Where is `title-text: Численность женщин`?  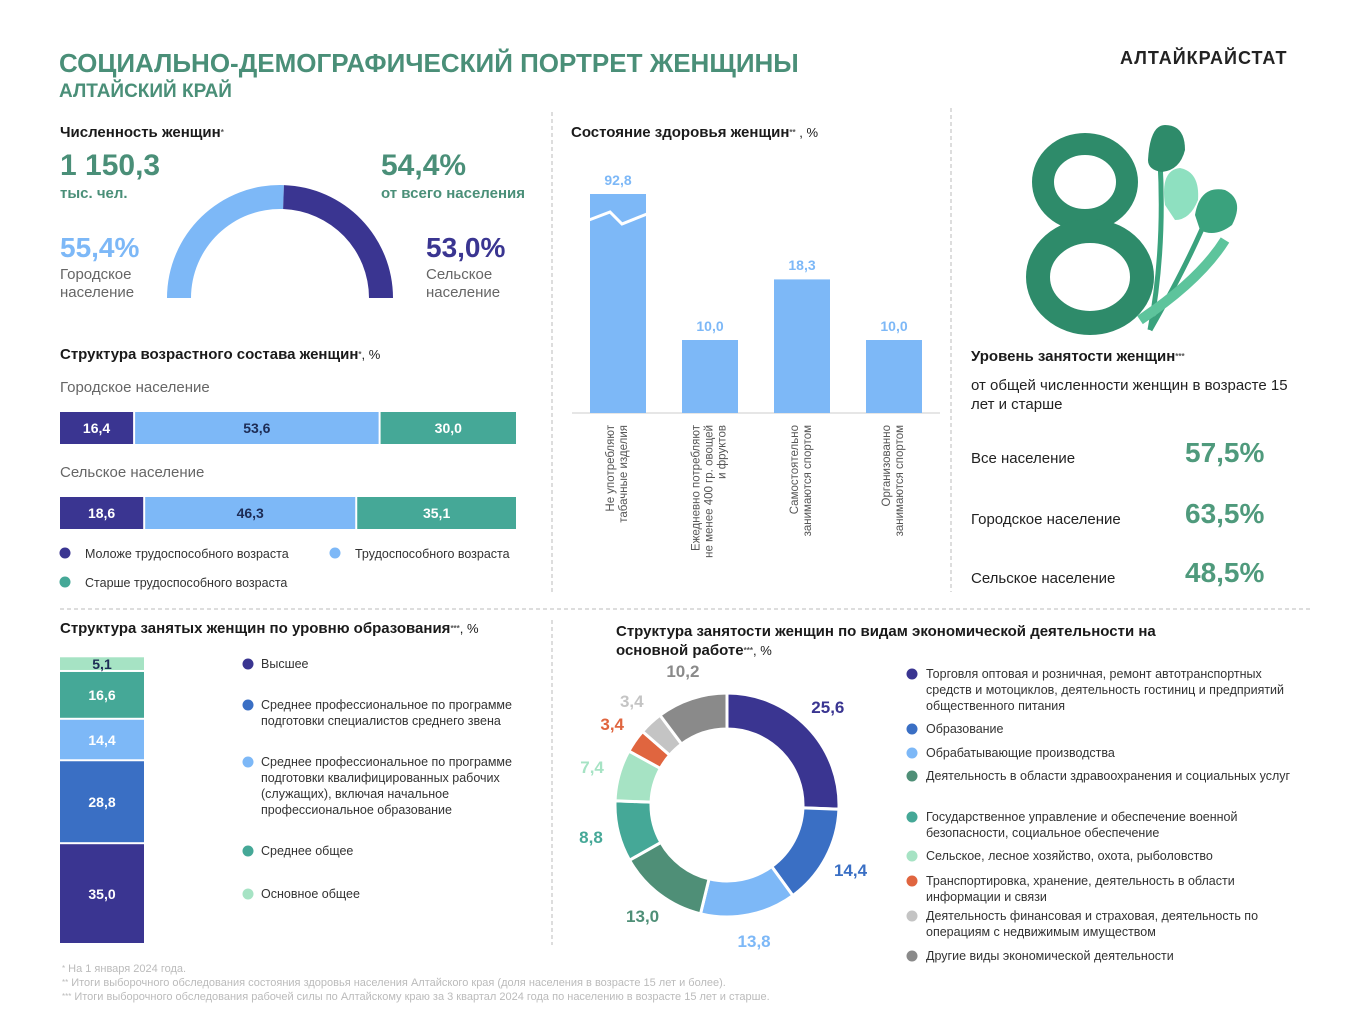
title-text: Численность женщин is located at coordinates (140, 132).